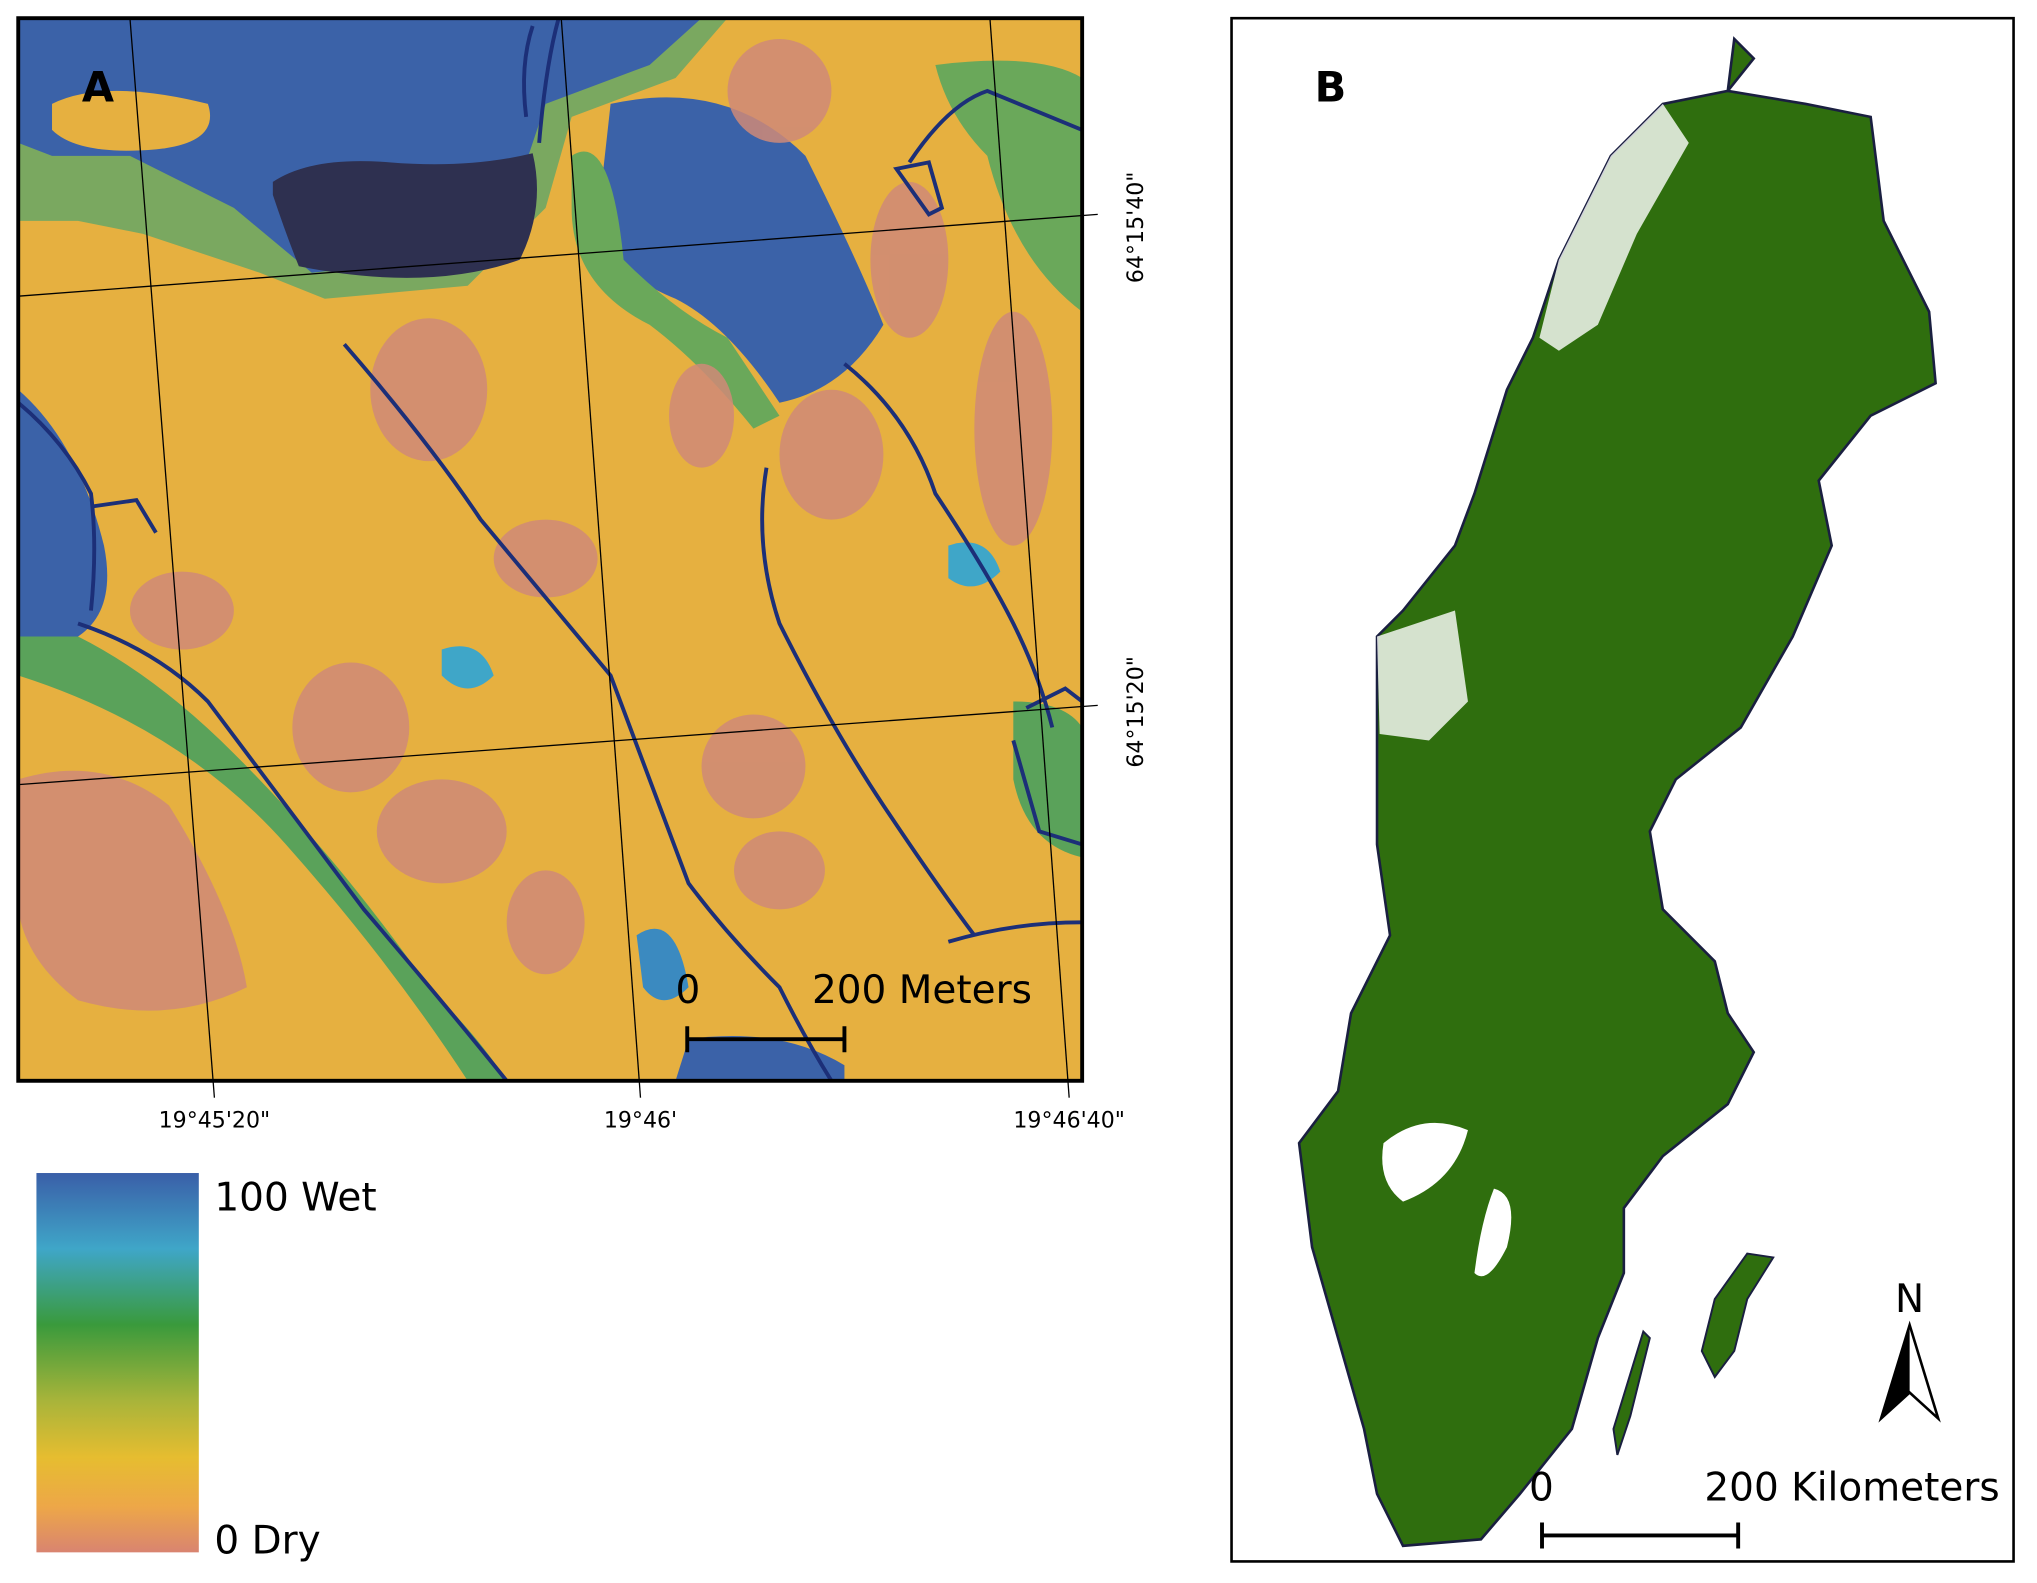 The height and width of the screenshot is (1583, 2037). Describe the element at coordinates (1909, 1299) in the screenshot. I see `north-label: N` at that location.